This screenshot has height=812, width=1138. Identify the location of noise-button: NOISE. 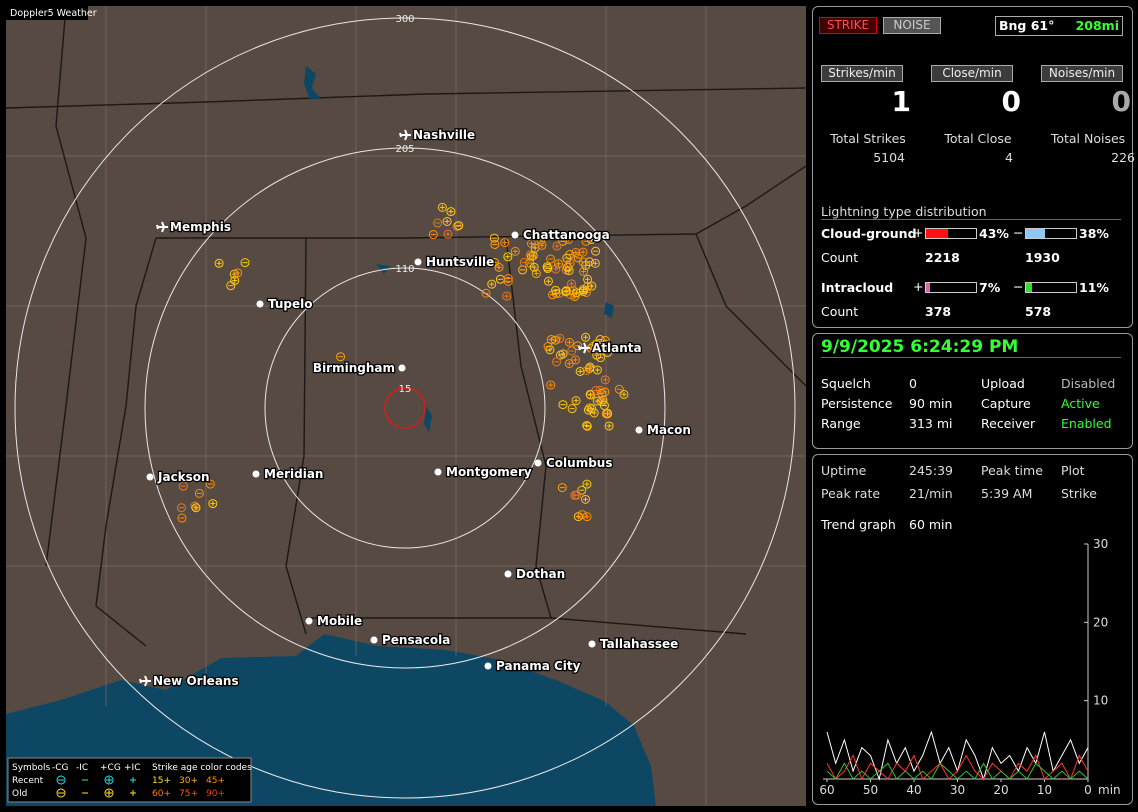
(912, 25).